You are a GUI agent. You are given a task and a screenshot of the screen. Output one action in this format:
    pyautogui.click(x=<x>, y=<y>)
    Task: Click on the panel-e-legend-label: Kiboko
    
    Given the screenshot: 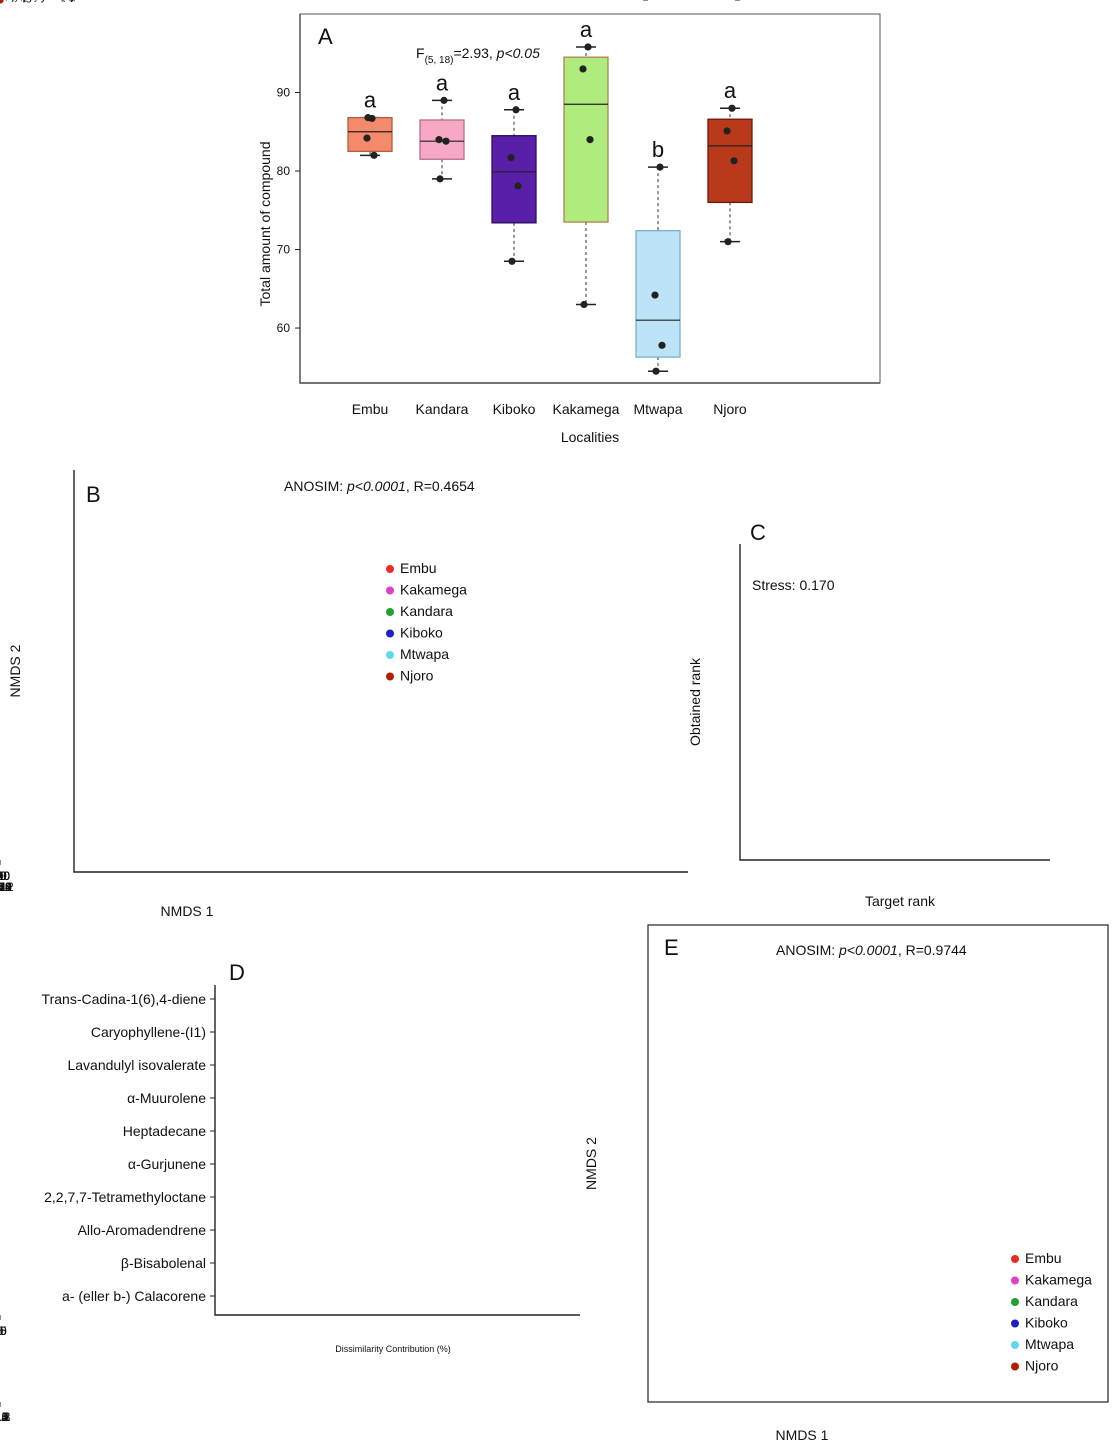 What is the action you would take?
    pyautogui.click(x=1046, y=1323)
    